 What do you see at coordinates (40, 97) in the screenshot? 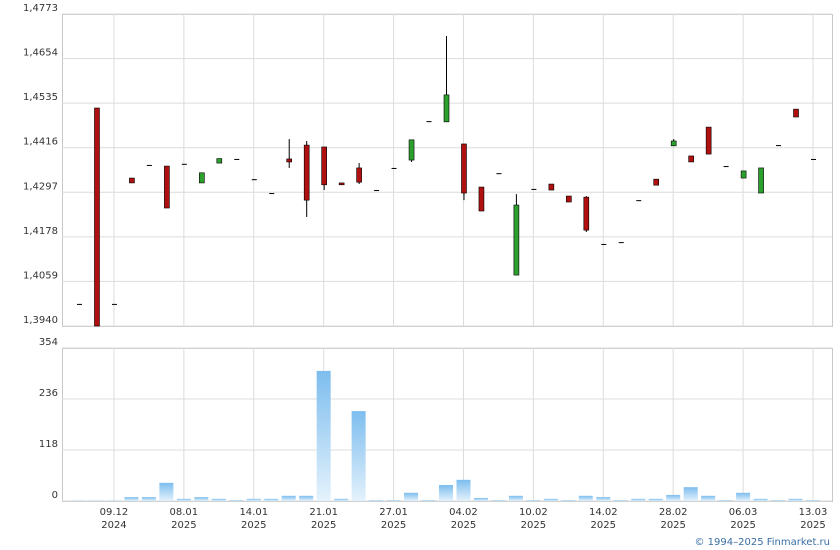
I see `y-tick-label: 1,4535` at bounding box center [40, 97].